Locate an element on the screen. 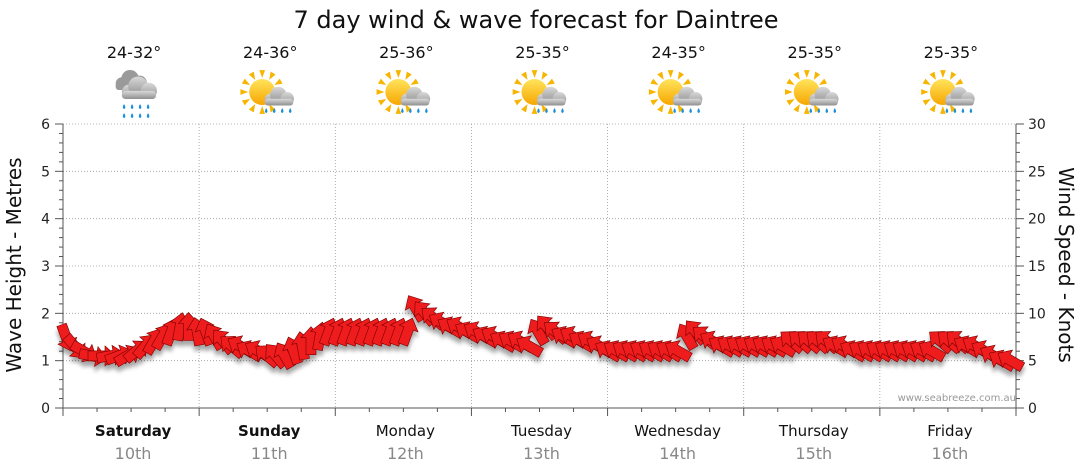 This screenshot has width=1080, height=475. day-name-label: Monday is located at coordinates (405, 431).